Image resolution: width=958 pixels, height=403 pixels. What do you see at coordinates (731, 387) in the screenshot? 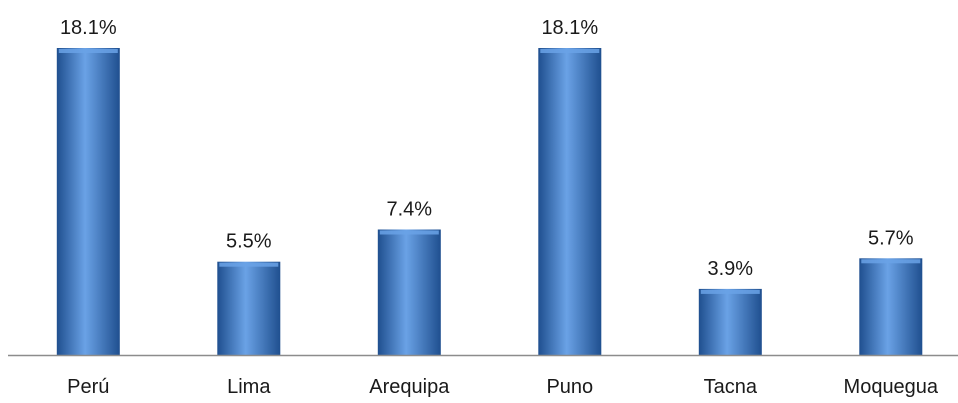
I see `x-tick-label-5: Tacna` at bounding box center [731, 387].